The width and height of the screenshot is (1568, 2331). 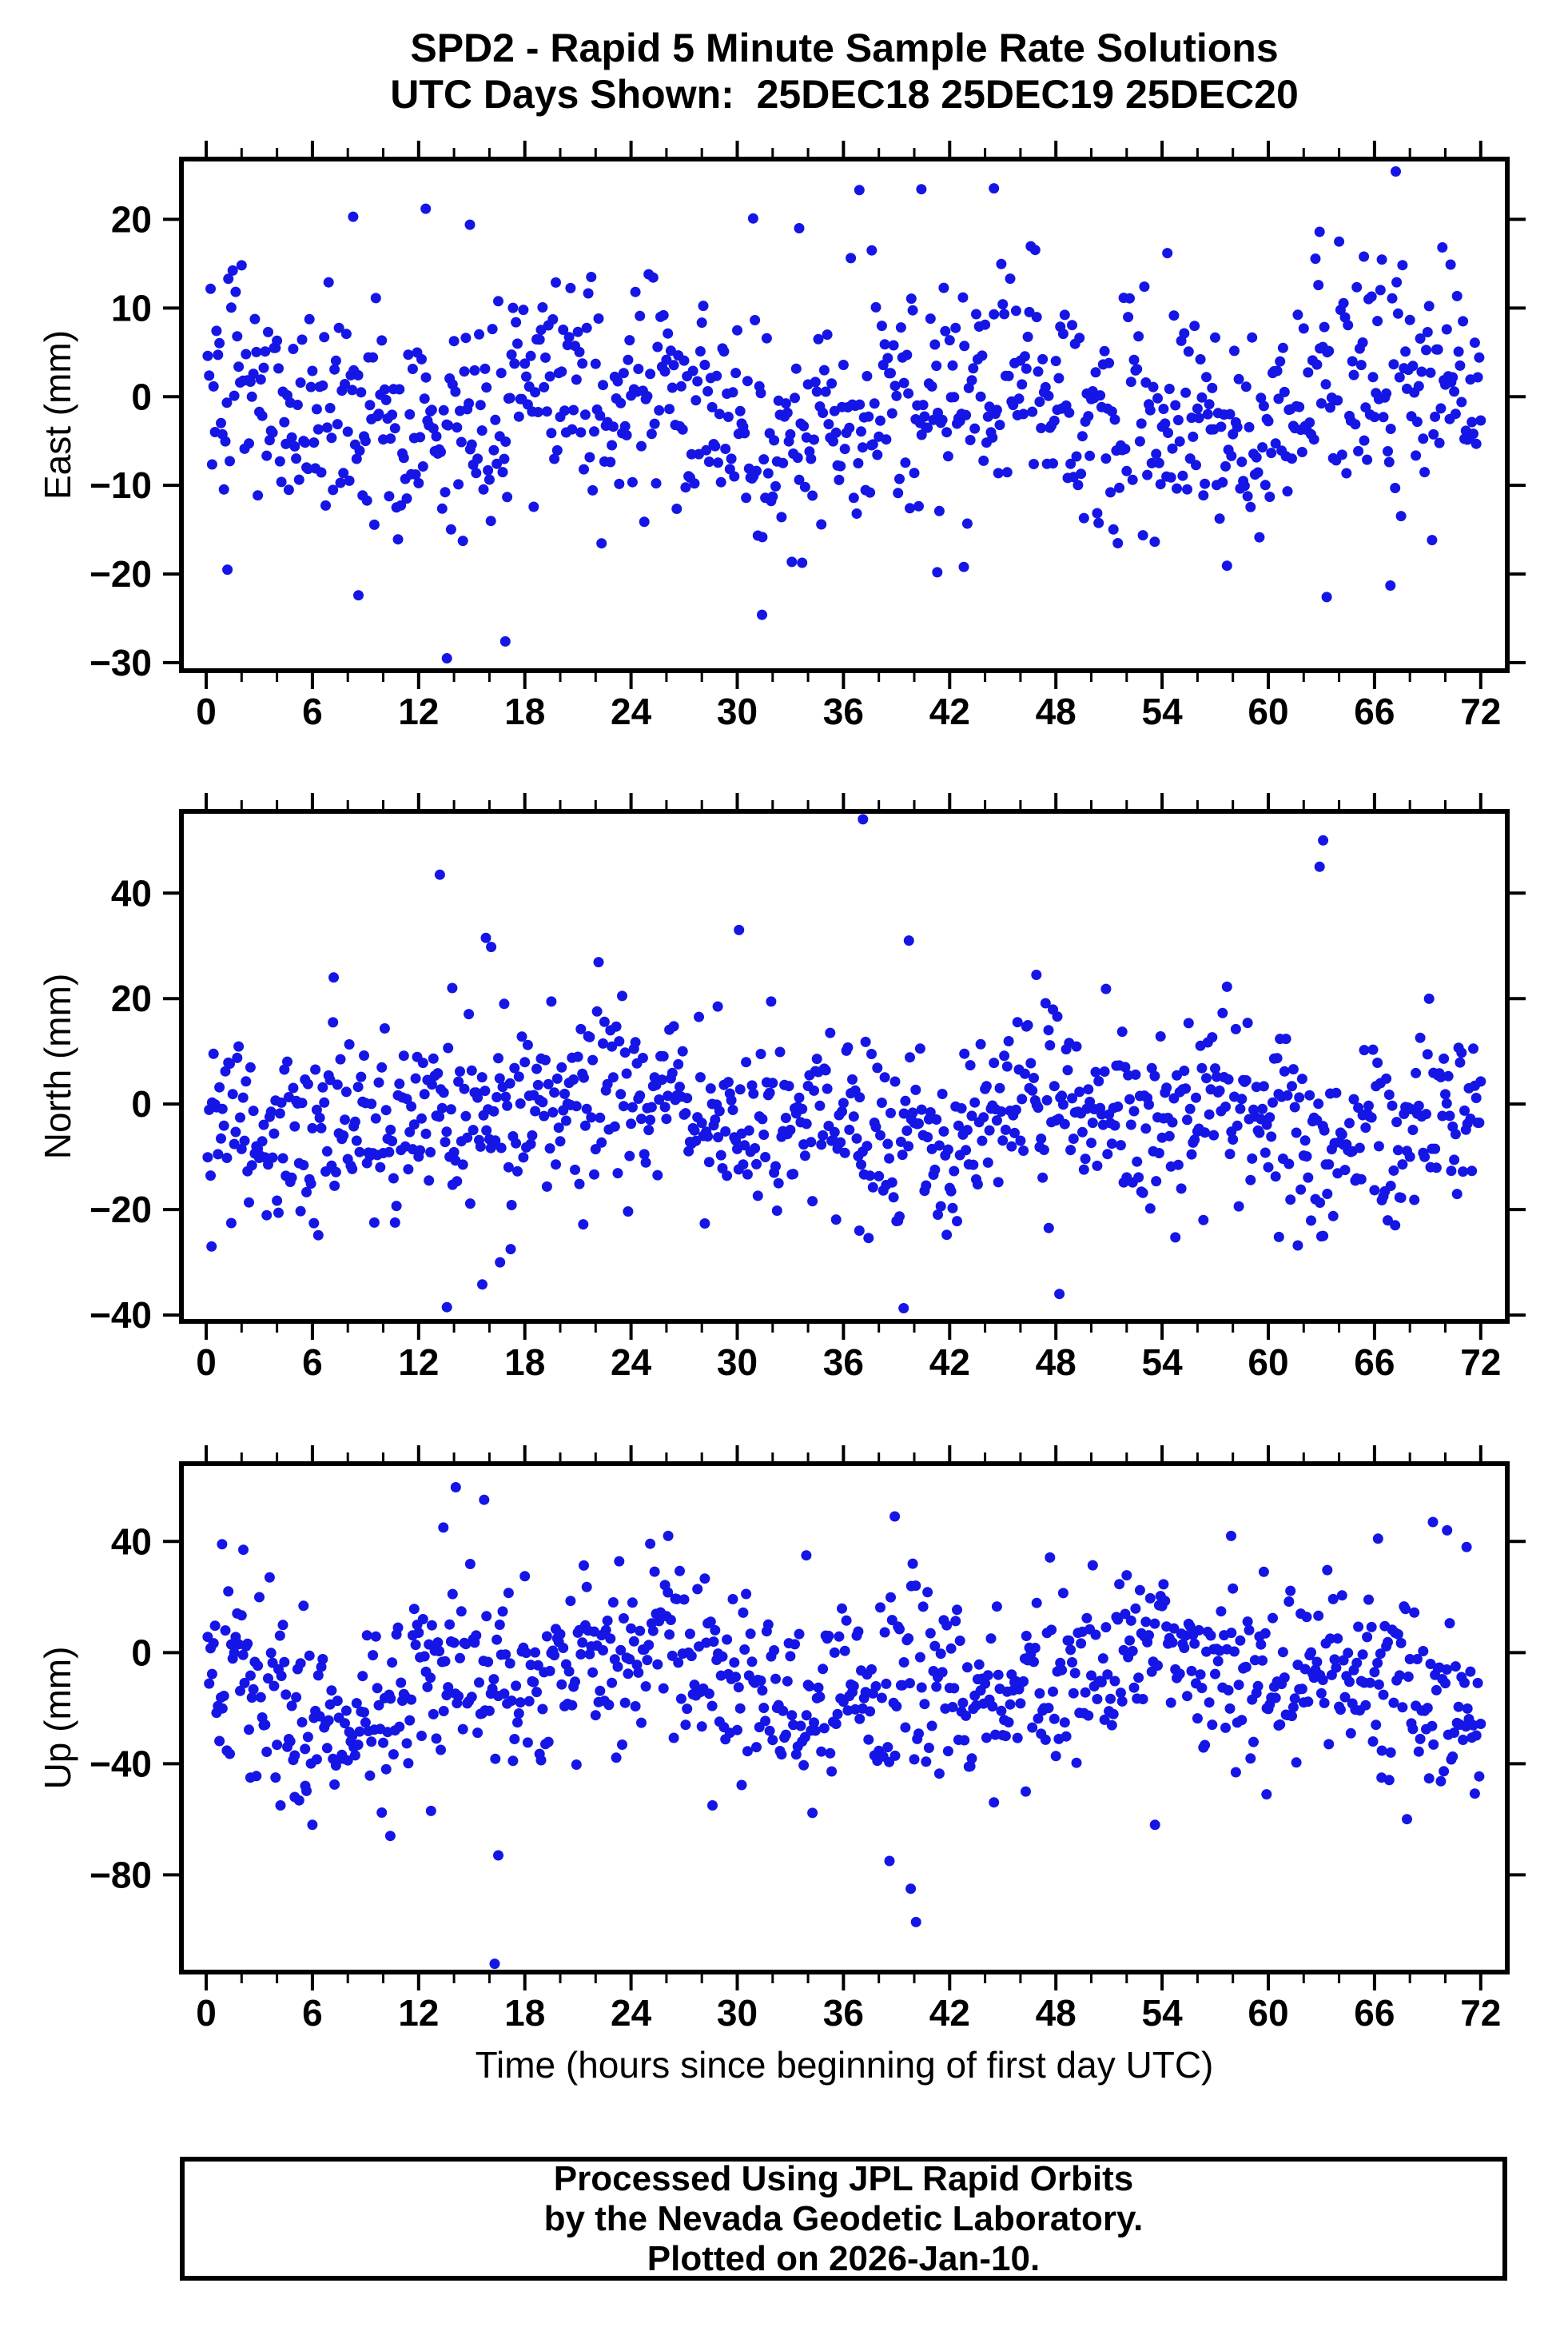 I want to click on east-x-tick-label: 30, so click(x=737, y=711).